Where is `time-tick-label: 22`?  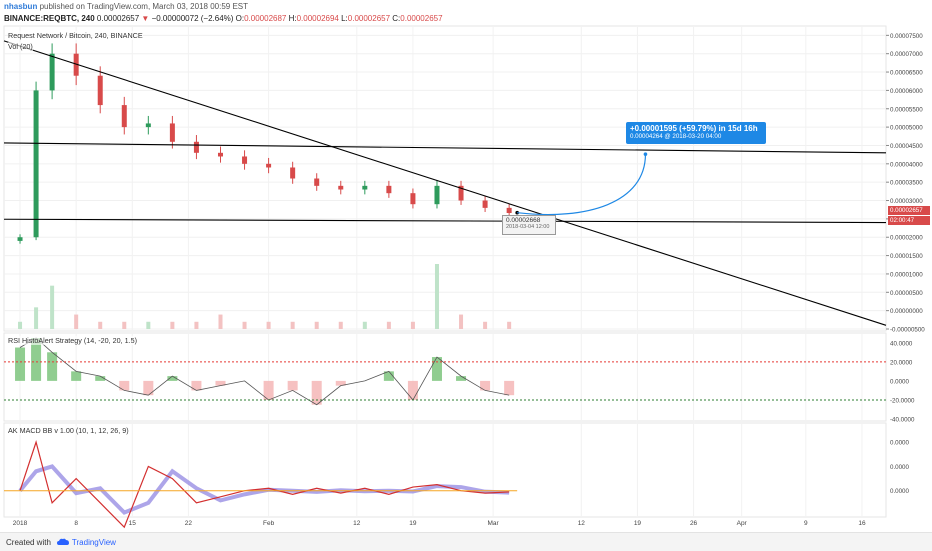
time-tick-label: 22 is located at coordinates (189, 523).